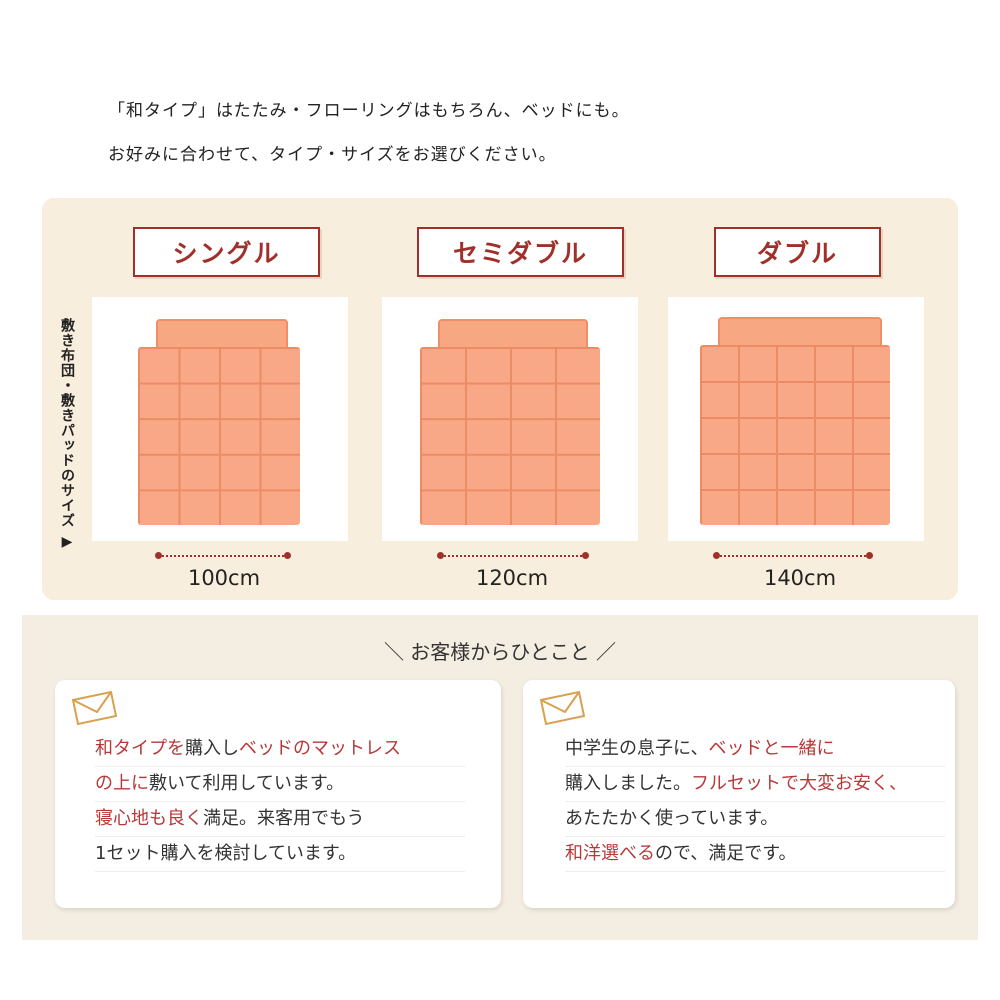 The height and width of the screenshot is (1000, 1000). What do you see at coordinates (510, 436) in the screenshot?
I see `semi-double-mattress` at bounding box center [510, 436].